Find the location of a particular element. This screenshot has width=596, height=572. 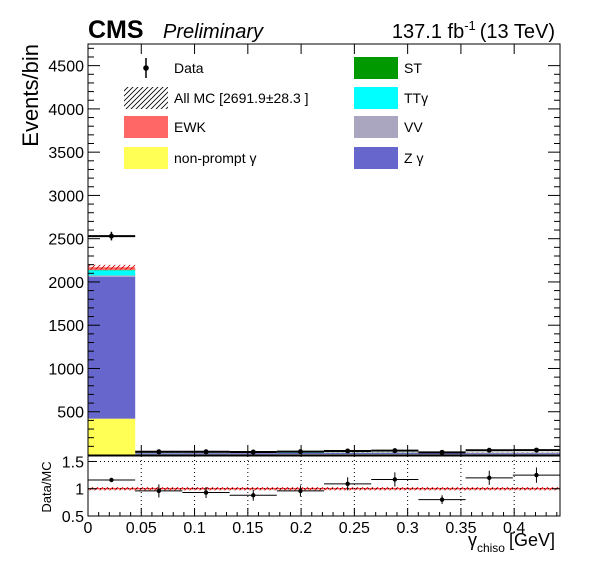

main-ytick-label-6: 3500 is located at coordinates (66, 153).